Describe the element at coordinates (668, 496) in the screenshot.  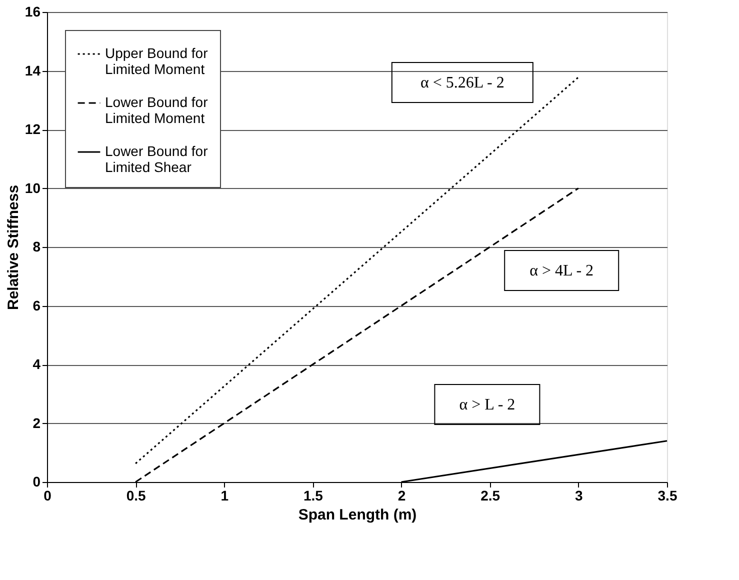
I see `x-tick-label: 3.5` at that location.